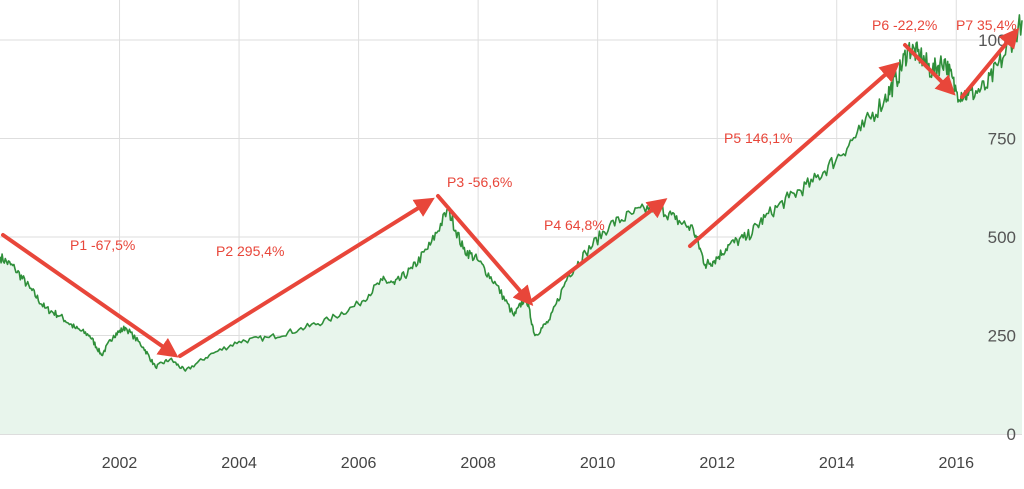 The width and height of the screenshot is (1024, 489). Describe the element at coordinates (102, 245) in the screenshot. I see `annotation-label: P1 -67,5%` at that location.